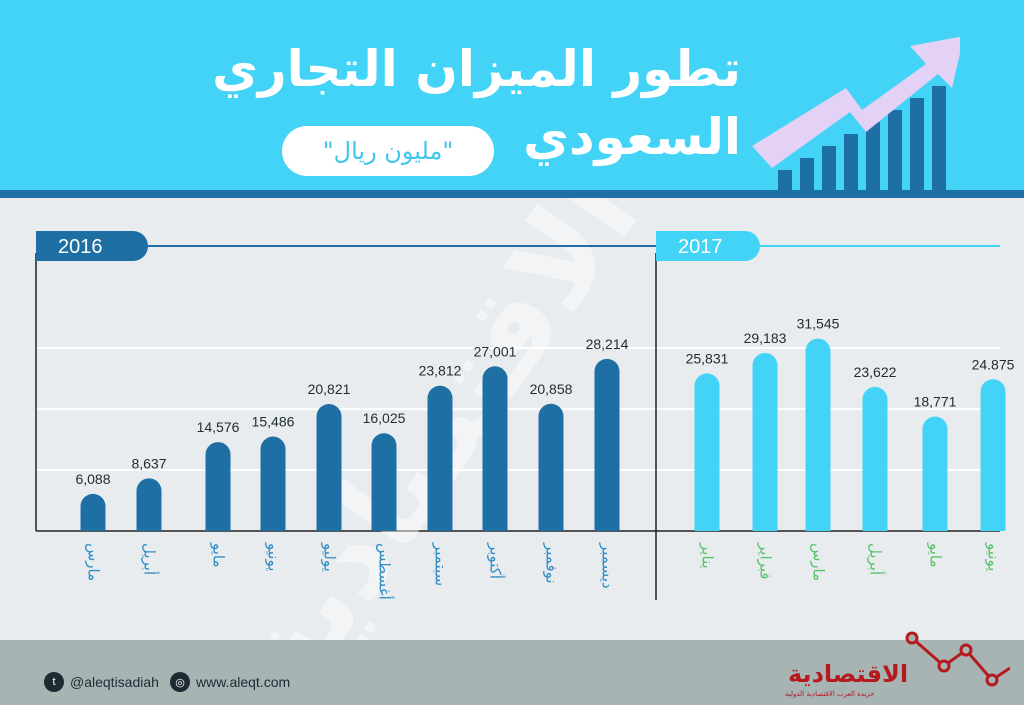  What do you see at coordinates (384, 418) in the screenshot?
I see `value-label: 16,025` at bounding box center [384, 418].